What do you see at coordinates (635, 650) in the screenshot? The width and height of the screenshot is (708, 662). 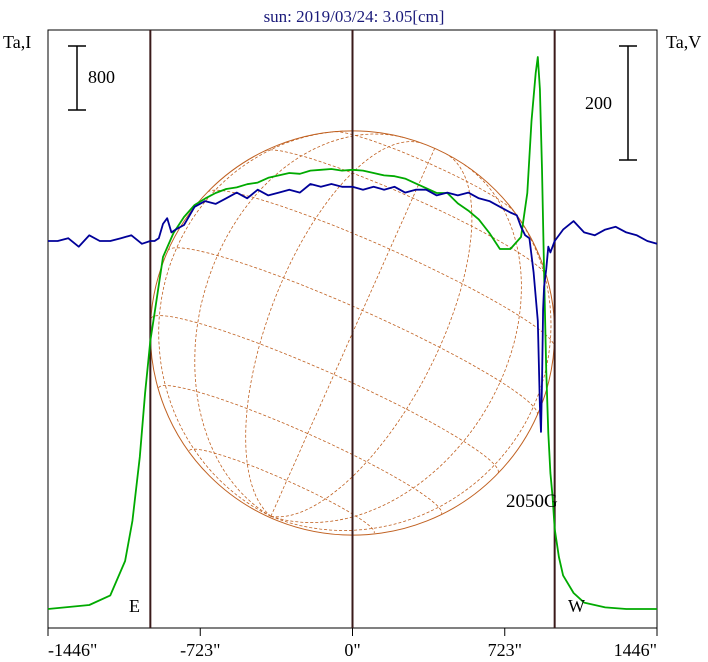 I see `x-tick-label: 1446"` at bounding box center [635, 650].